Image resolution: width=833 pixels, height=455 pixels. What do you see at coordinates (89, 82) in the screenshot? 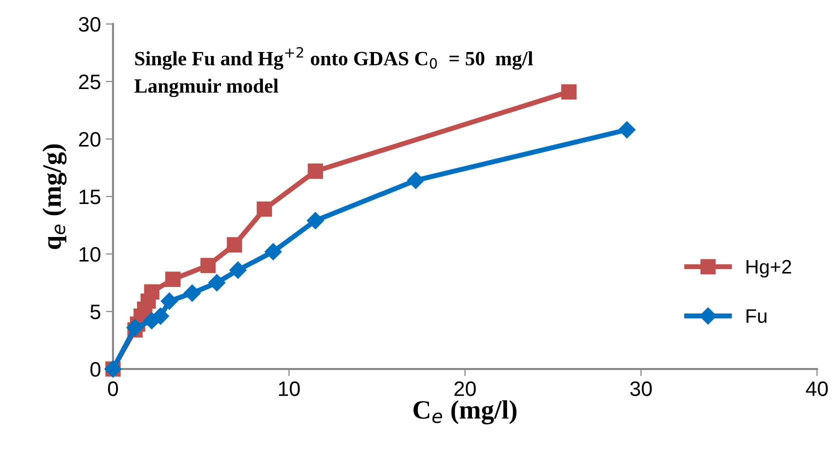
I see `y-tick-label: 25` at bounding box center [89, 82].